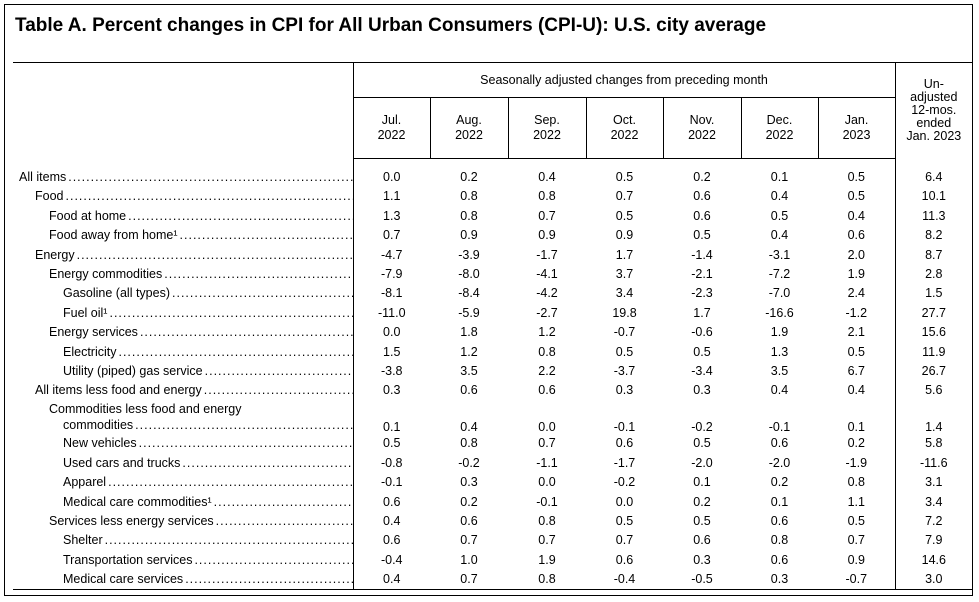 The height and width of the screenshot is (602, 979). What do you see at coordinates (856, 579) in the screenshot?
I see `monthly-value: -0.7` at bounding box center [856, 579].